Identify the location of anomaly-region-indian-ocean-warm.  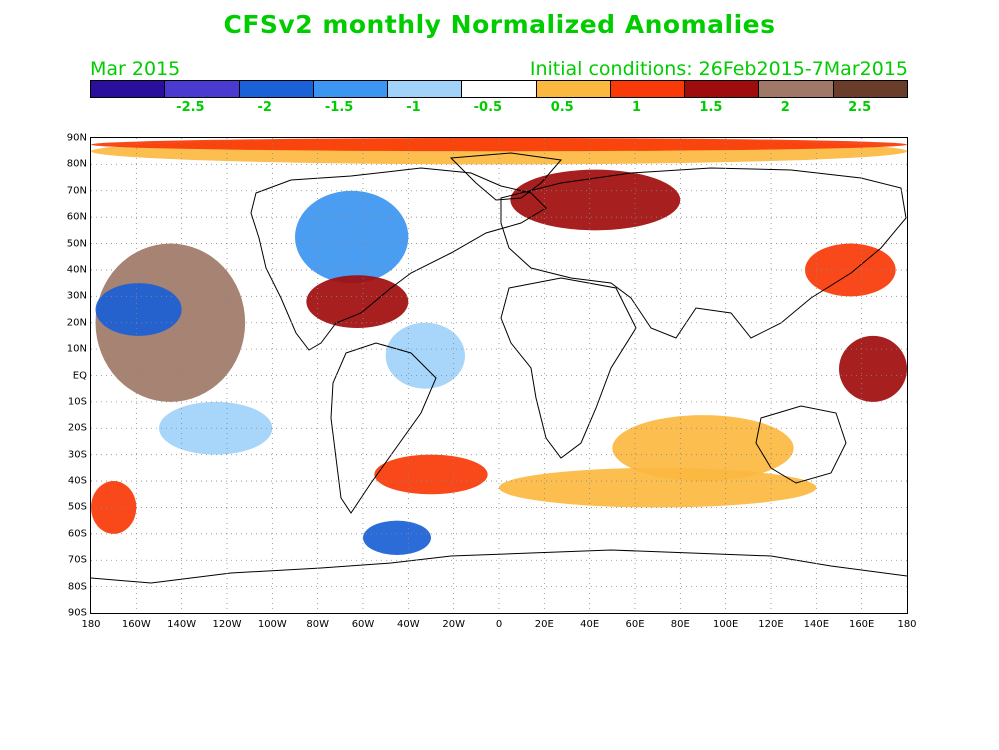
(703, 448).